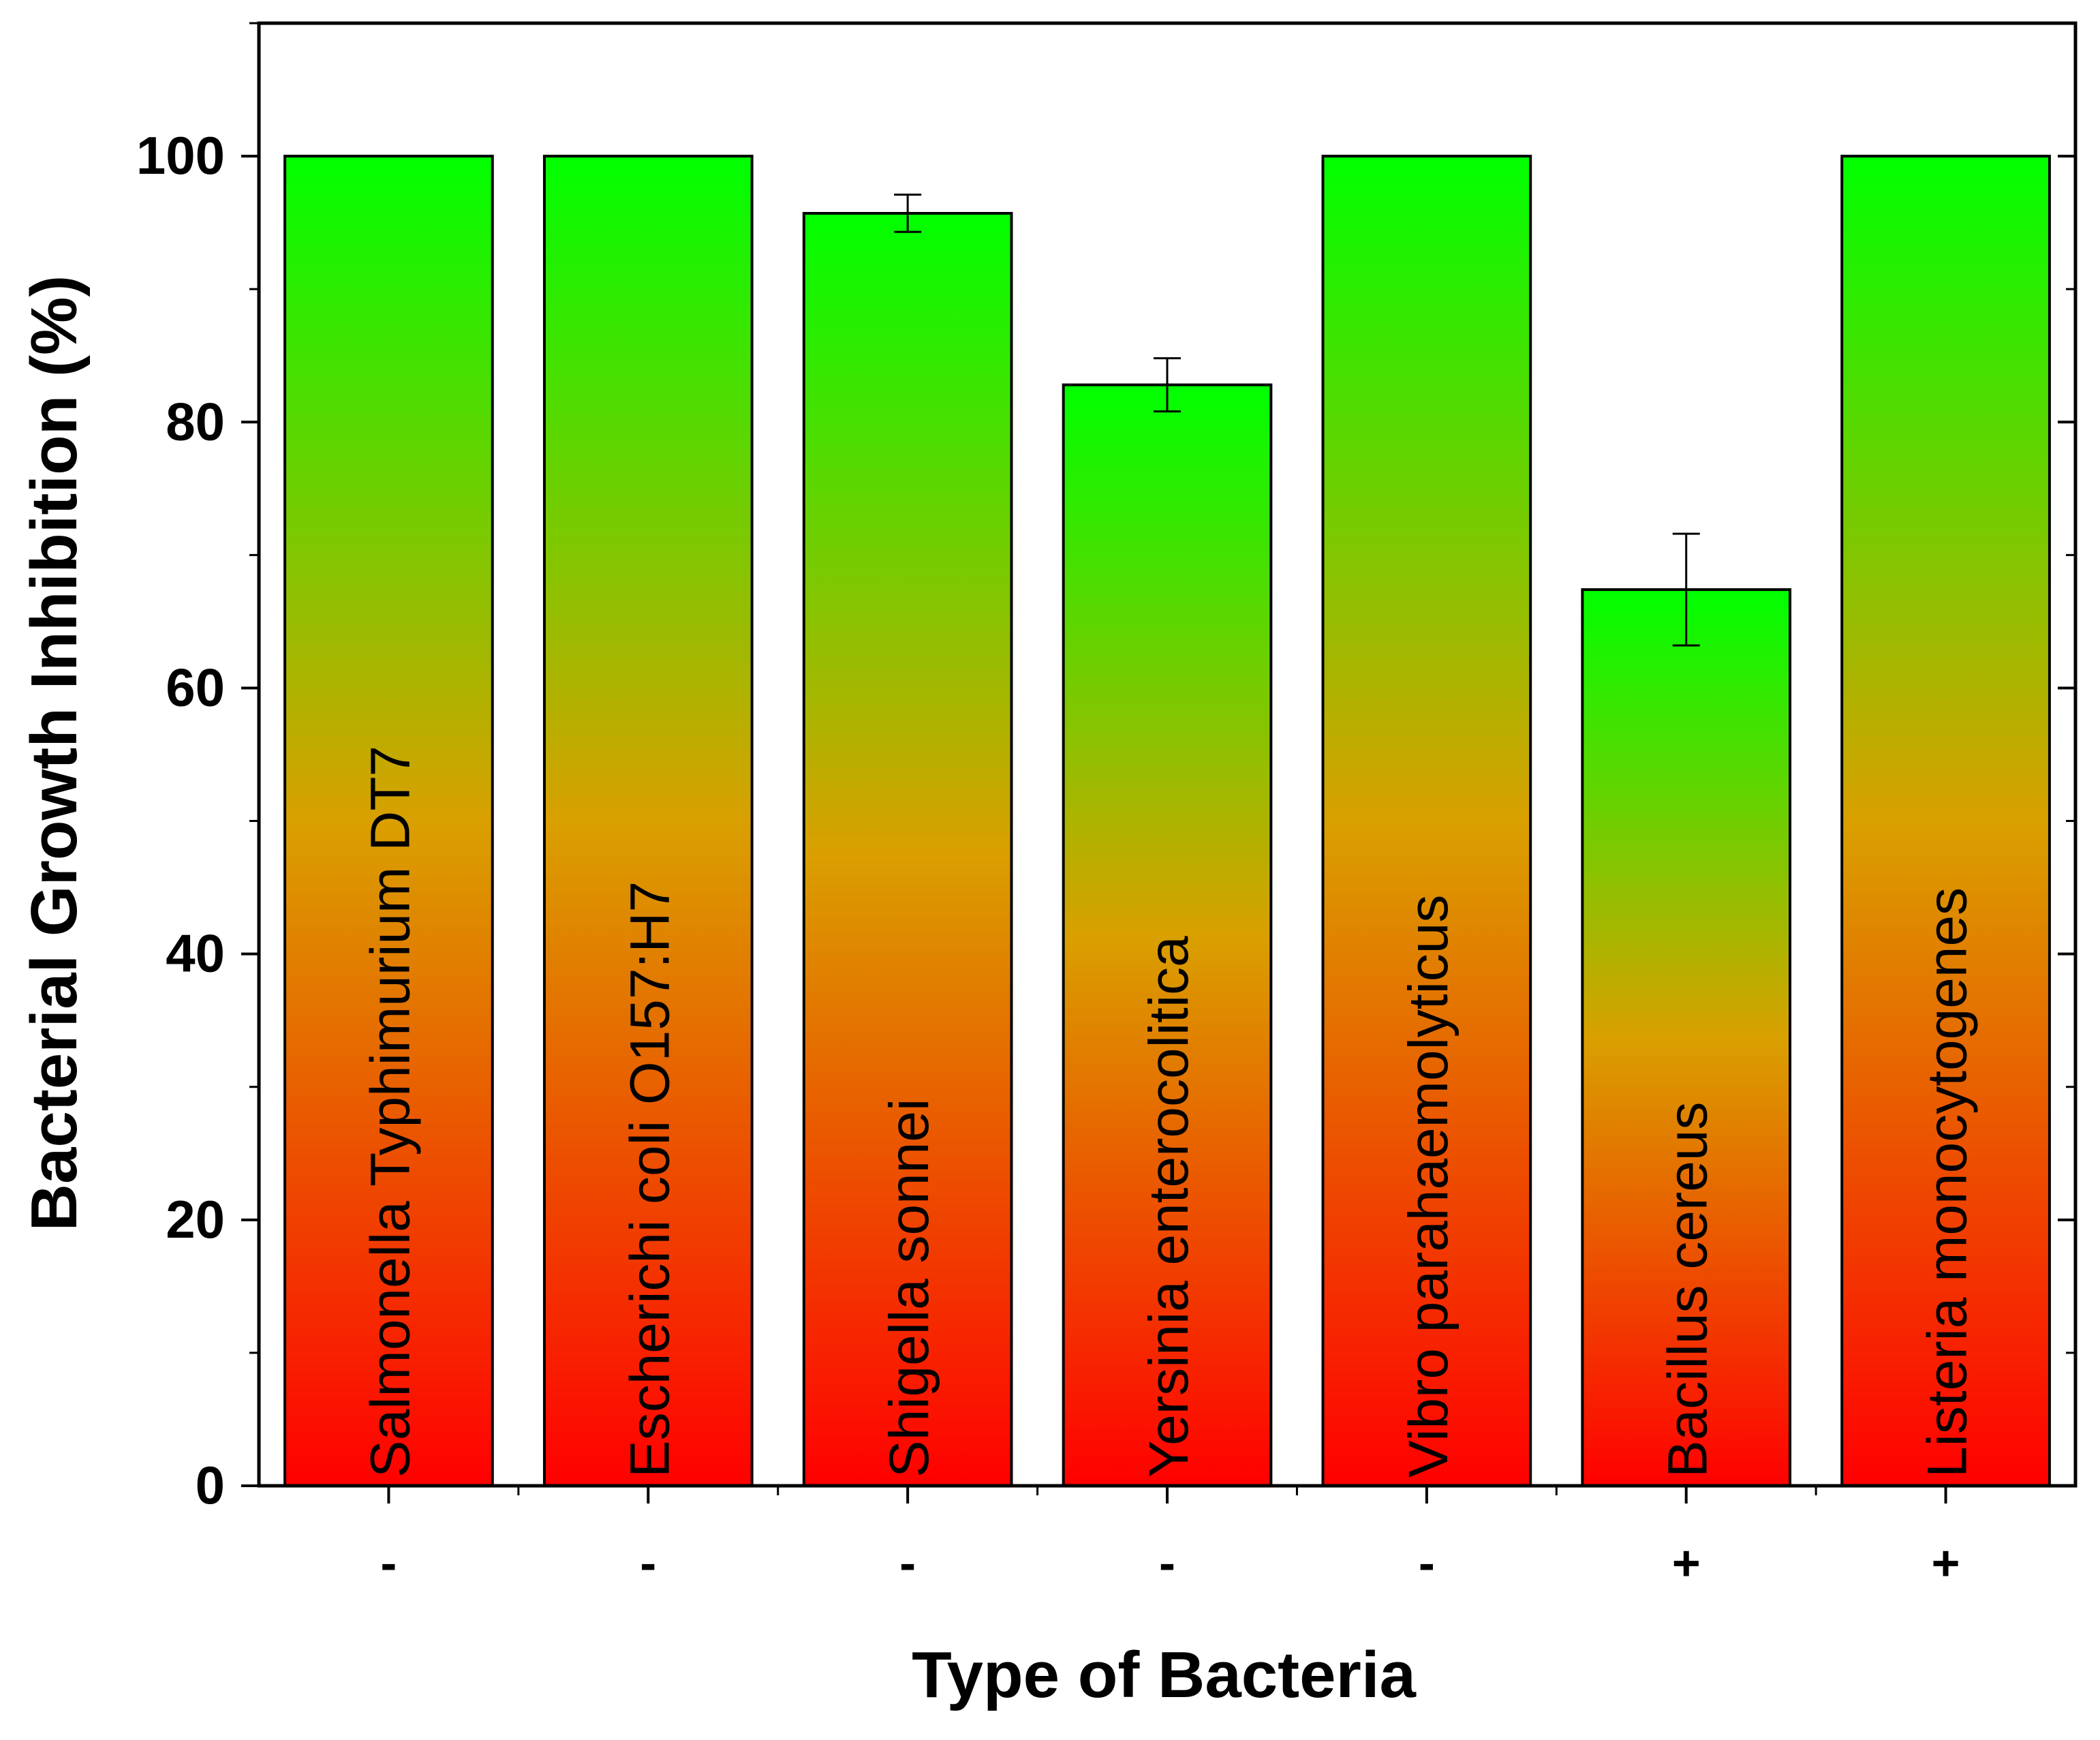 This screenshot has width=2100, height=1740. What do you see at coordinates (1167, 1564) in the screenshot?
I see `gram-label-4: -` at bounding box center [1167, 1564].